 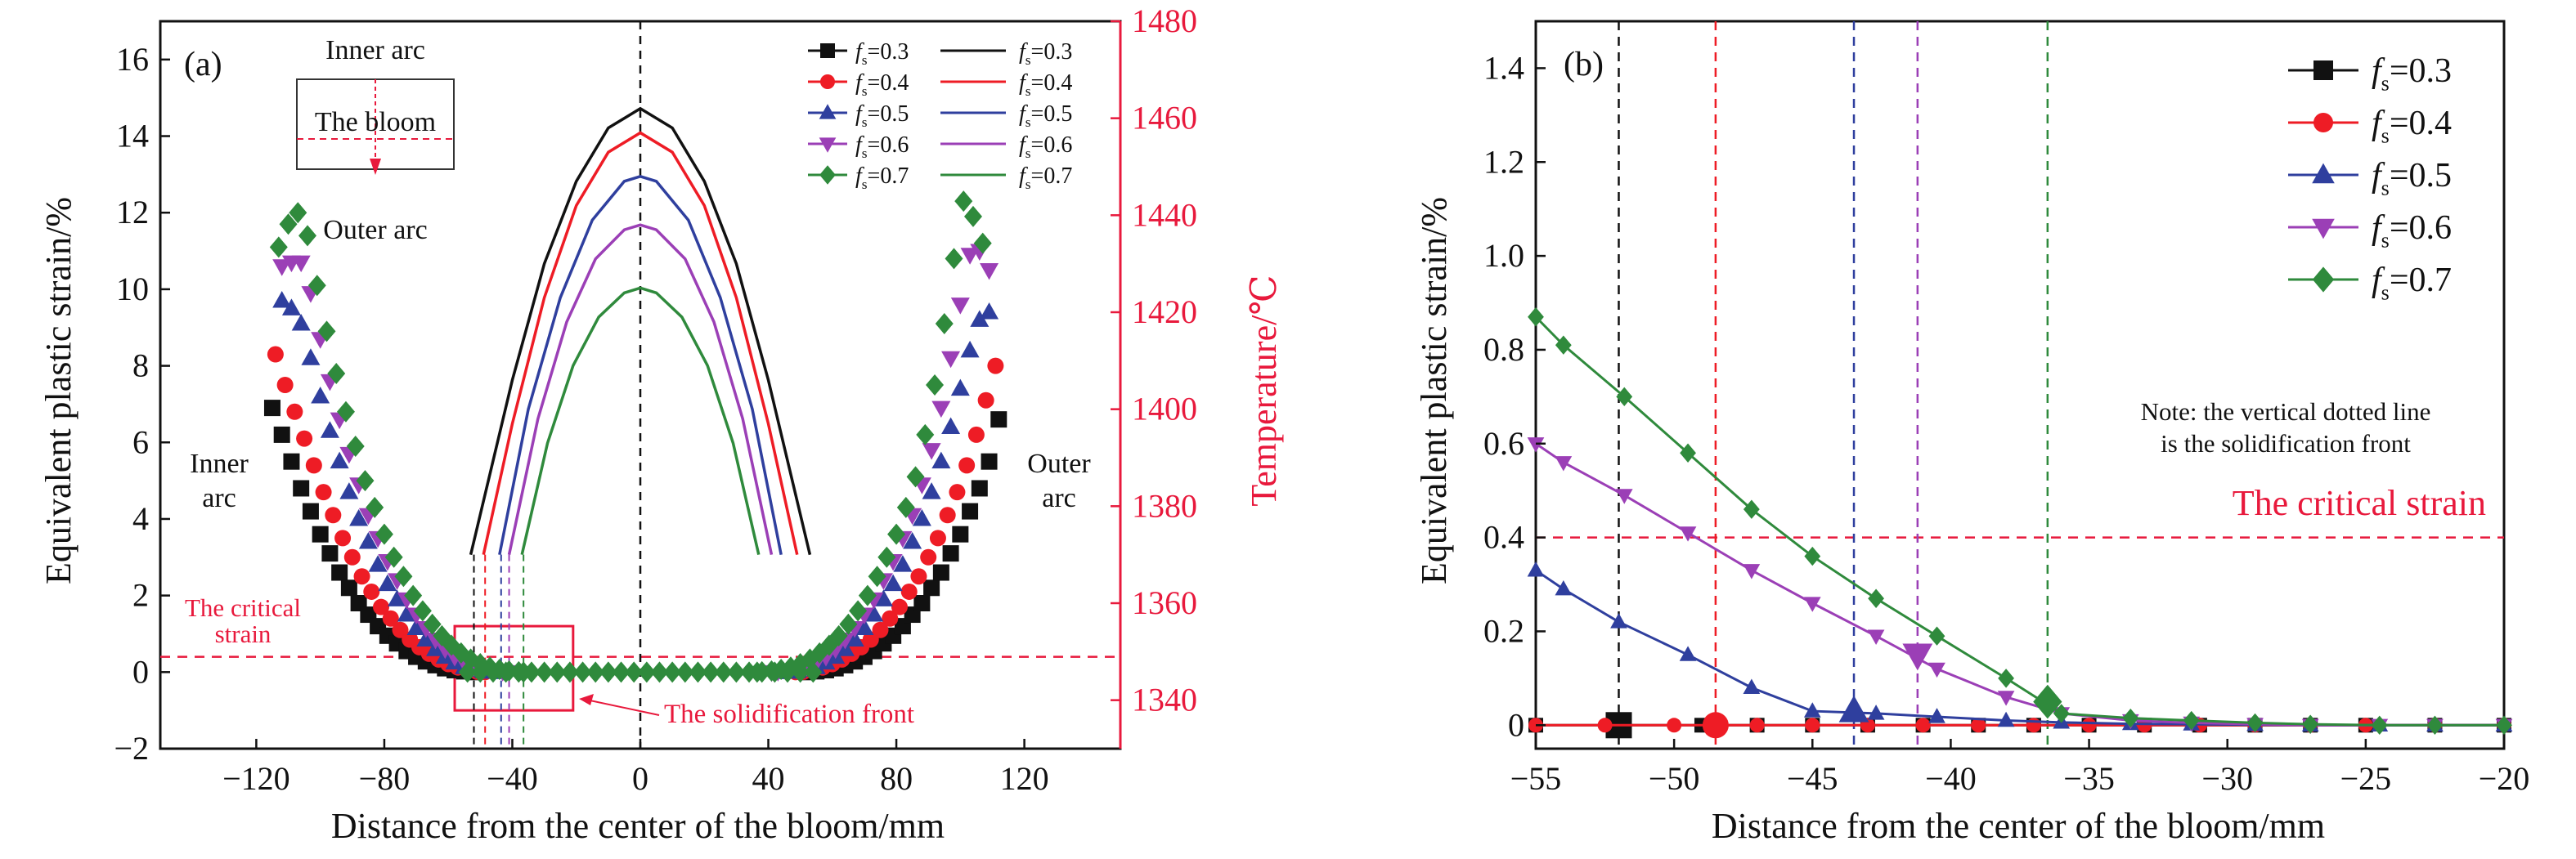 What do you see at coordinates (1504, 537) in the screenshot?
I see `y-tick-label-b: 0.4` at bounding box center [1504, 537].